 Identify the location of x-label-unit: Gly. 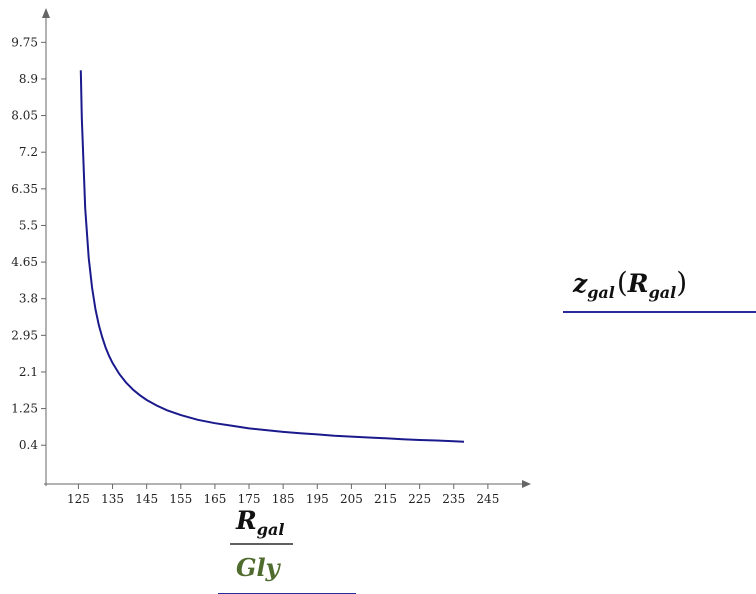
(259, 567).